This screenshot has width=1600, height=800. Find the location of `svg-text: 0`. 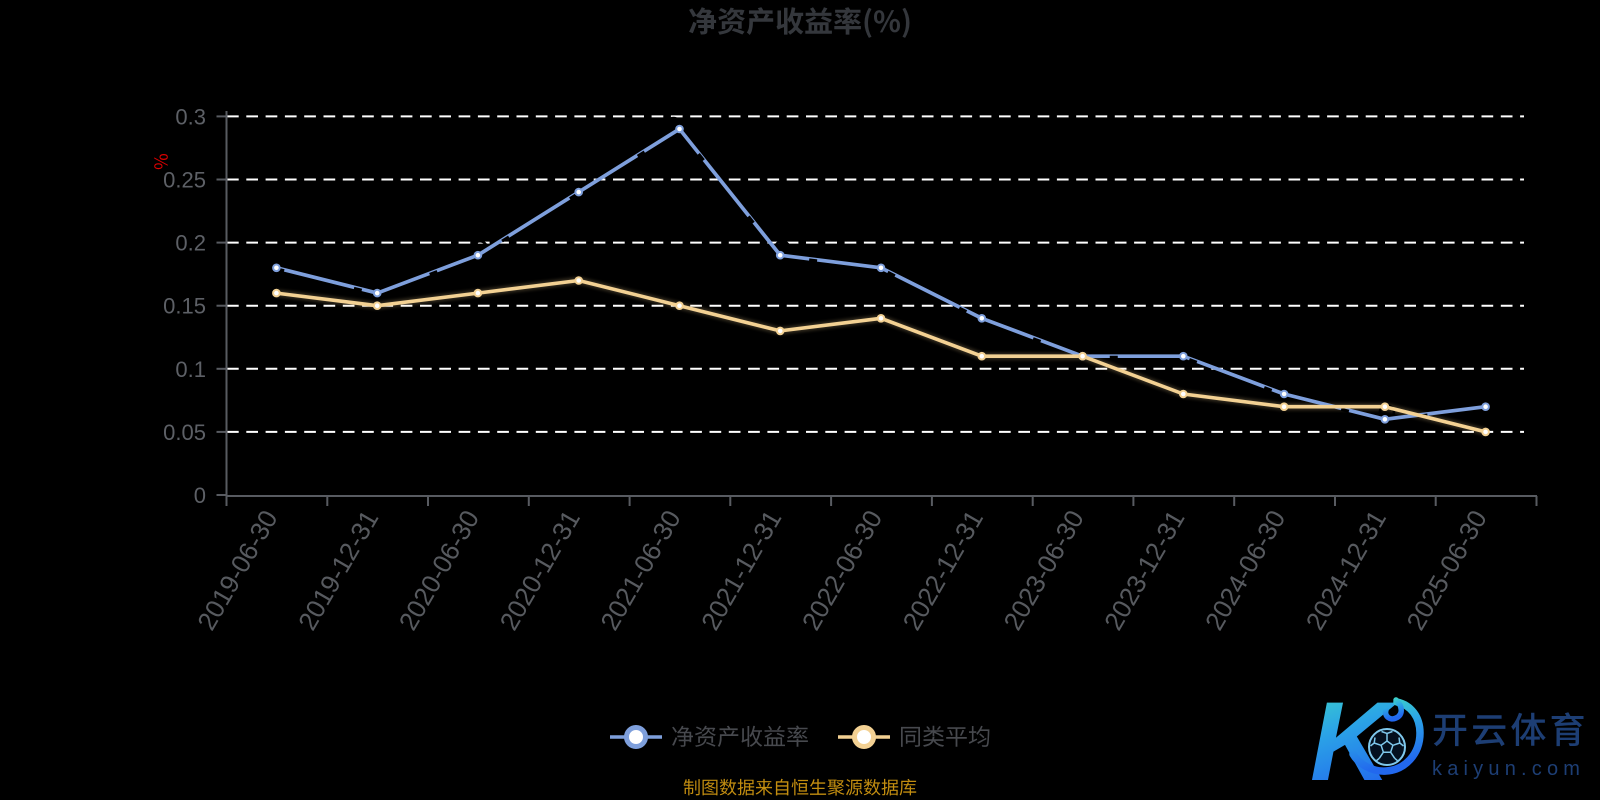

svg-text: 0 is located at coordinates (200, 495).